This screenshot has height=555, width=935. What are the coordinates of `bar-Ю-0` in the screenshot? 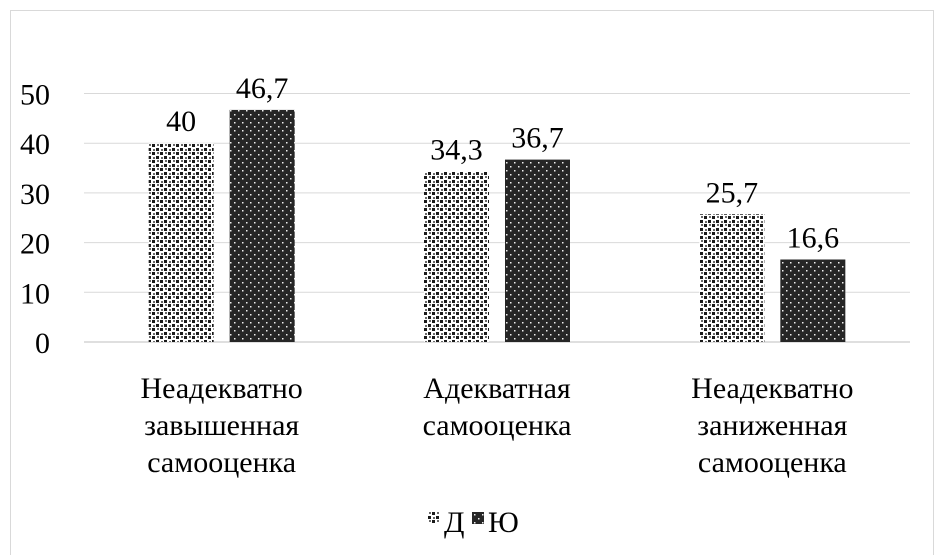 It's located at (262, 225).